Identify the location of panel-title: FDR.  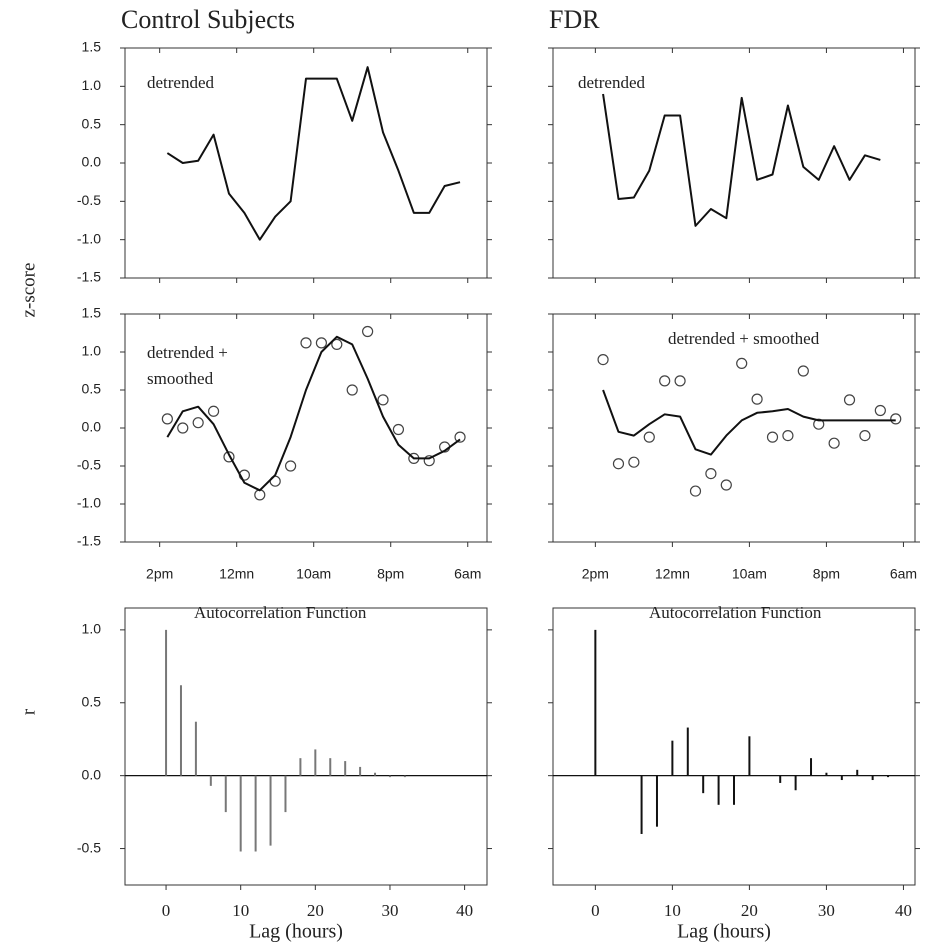
(574, 19).